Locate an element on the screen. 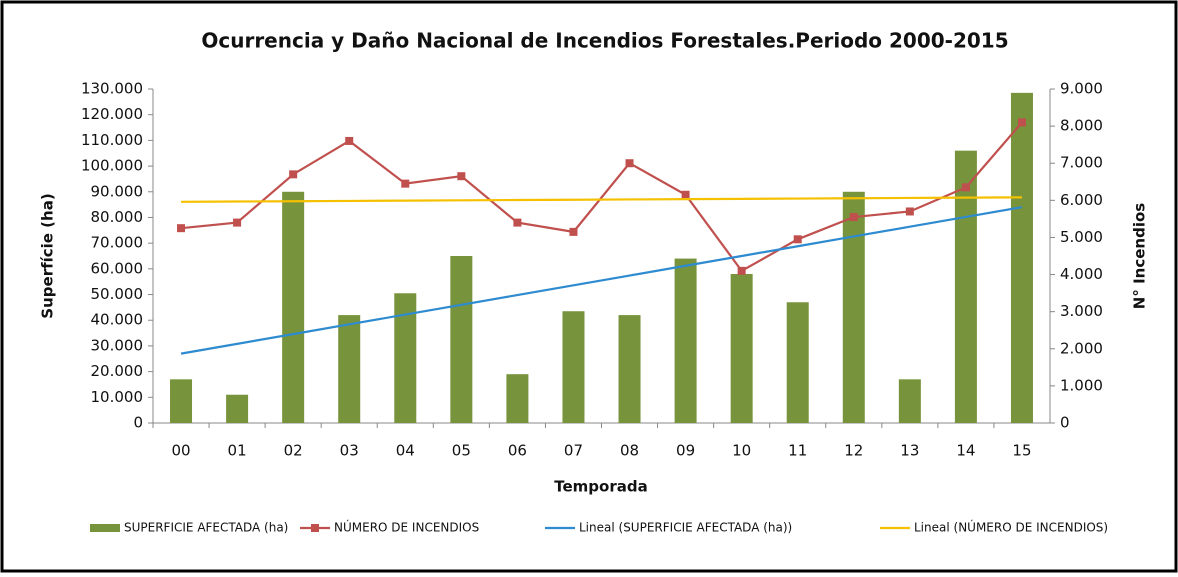 This screenshot has height=577, width=1178. y2-tick-label: 3.000 is located at coordinates (1081, 311).